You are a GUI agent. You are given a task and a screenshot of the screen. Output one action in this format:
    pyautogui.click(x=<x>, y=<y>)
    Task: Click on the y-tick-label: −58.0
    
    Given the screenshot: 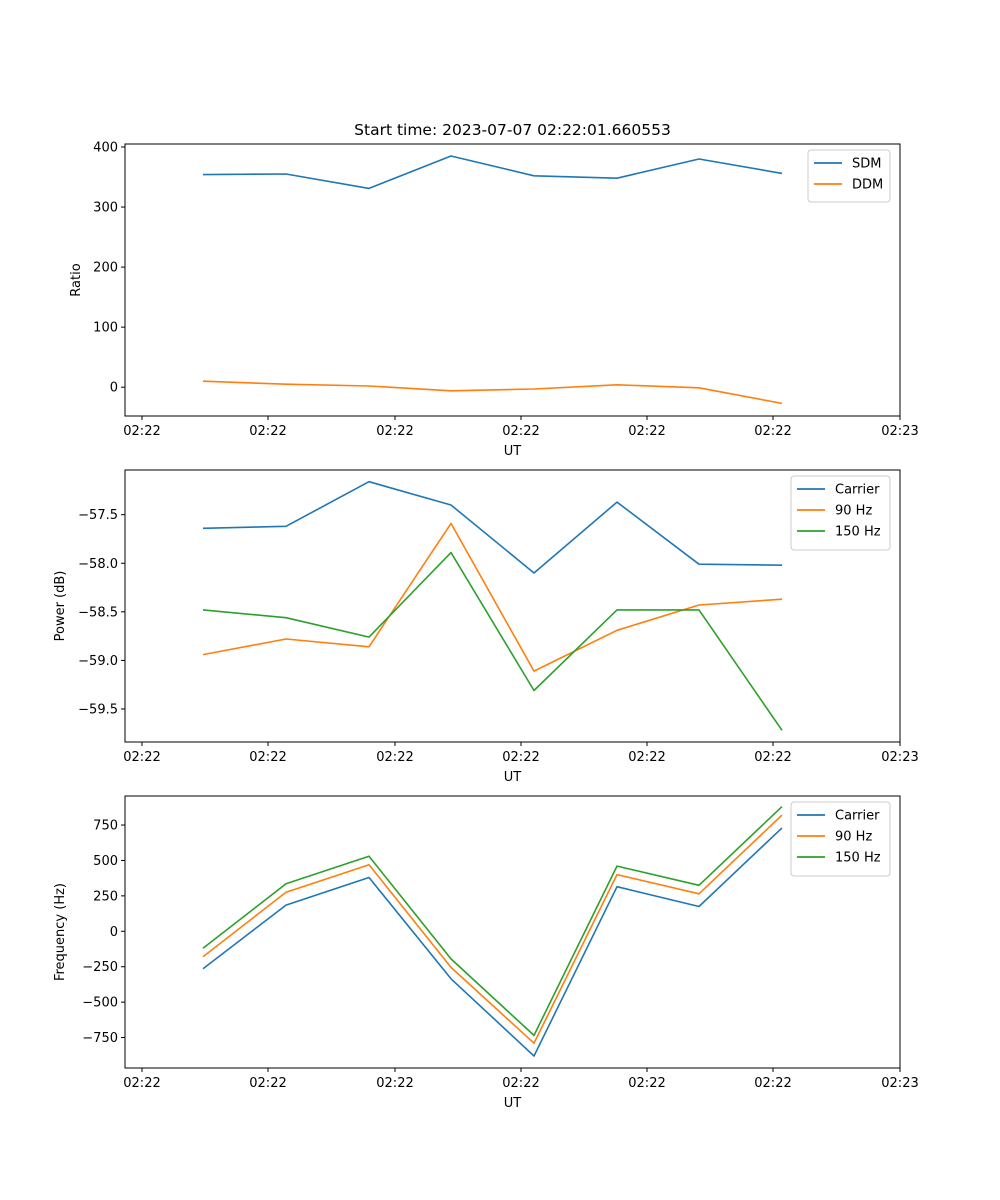 What is the action you would take?
    pyautogui.click(x=98, y=564)
    